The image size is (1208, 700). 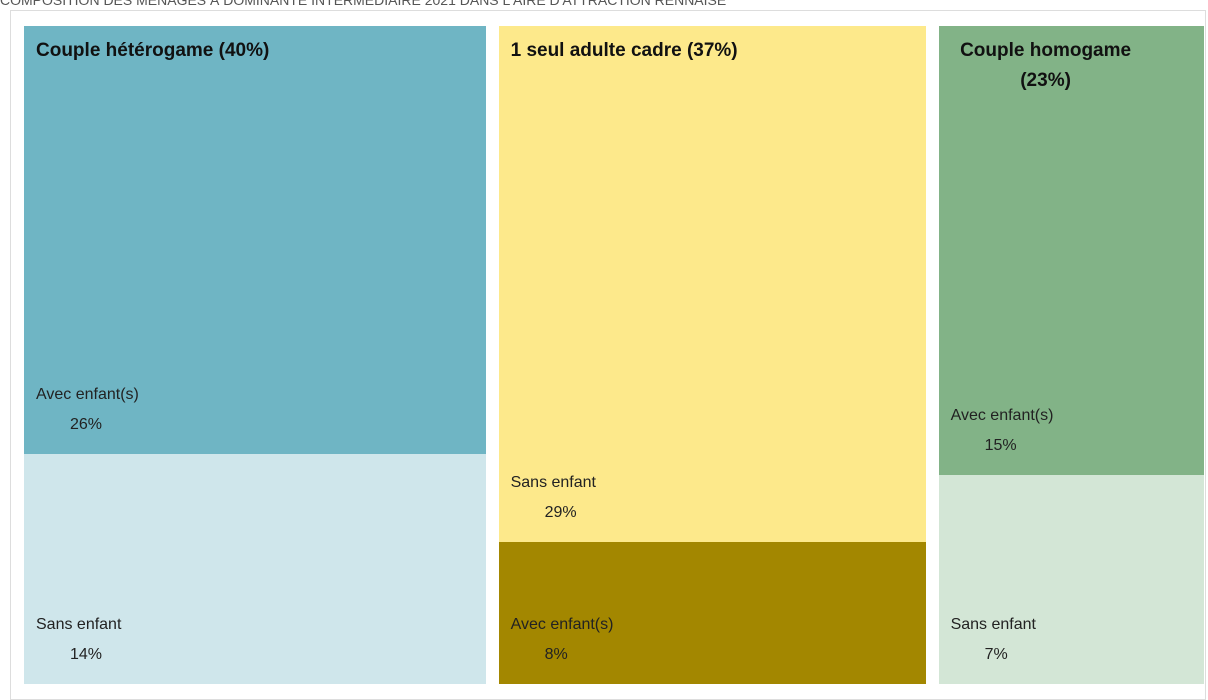 I want to click on group-label: Couple homogame (23%), so click(x=1046, y=65).